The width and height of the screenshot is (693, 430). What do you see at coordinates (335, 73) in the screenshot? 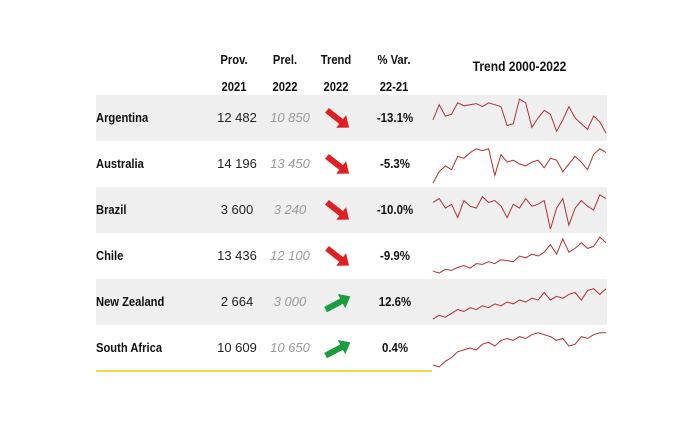
I see `header-trend: Trend 2022` at bounding box center [335, 73].